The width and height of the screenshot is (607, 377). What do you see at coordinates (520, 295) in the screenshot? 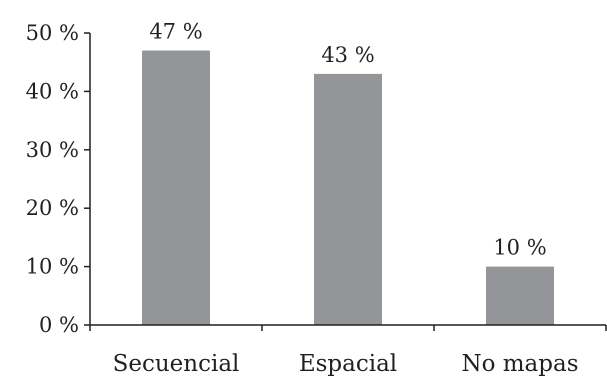
I see `bar-no-mapas` at bounding box center [520, 295].